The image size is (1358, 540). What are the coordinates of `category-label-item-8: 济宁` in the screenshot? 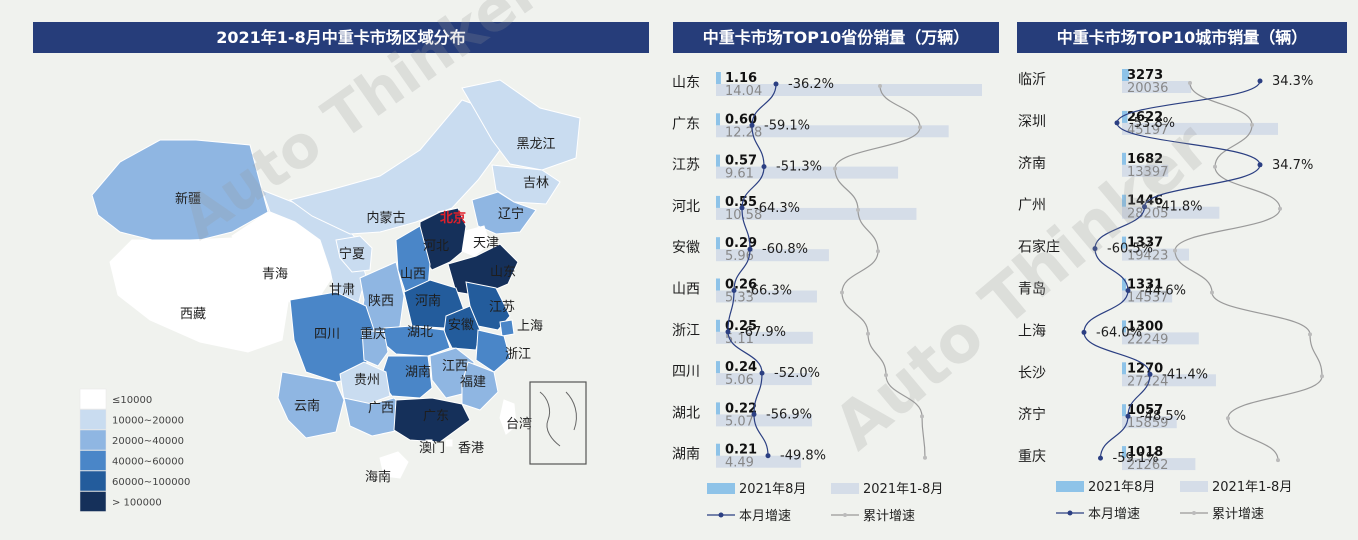 It's located at (1032, 414).